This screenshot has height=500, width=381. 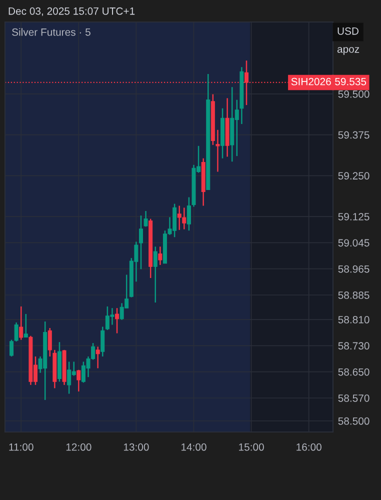 I want to click on x-tick-label: 15:00, so click(x=251, y=447).